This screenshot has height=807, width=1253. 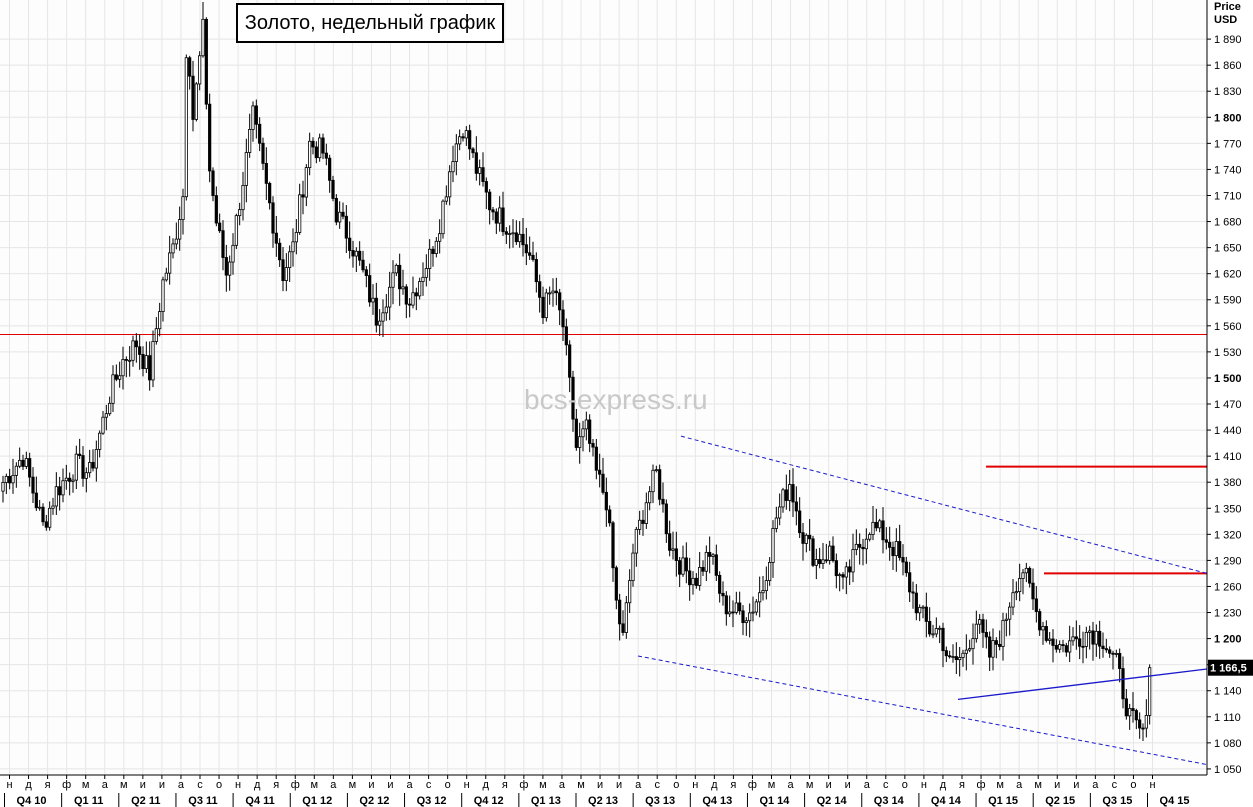 What do you see at coordinates (1228, 614) in the screenshot?
I see `y-tick-label: 1 230` at bounding box center [1228, 614].